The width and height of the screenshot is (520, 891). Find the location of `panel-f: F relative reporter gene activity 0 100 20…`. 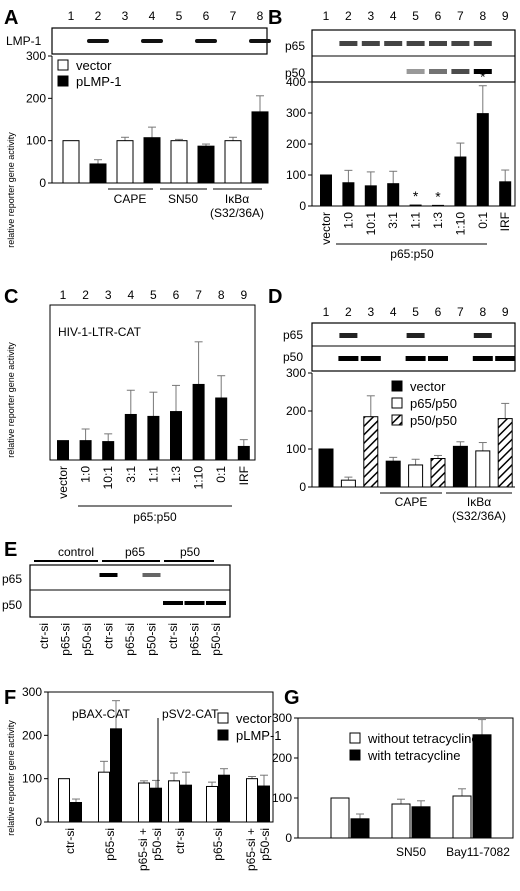

panel-f: F relative reporter gene activity 0 100 20… is located at coordinates (143, 778).